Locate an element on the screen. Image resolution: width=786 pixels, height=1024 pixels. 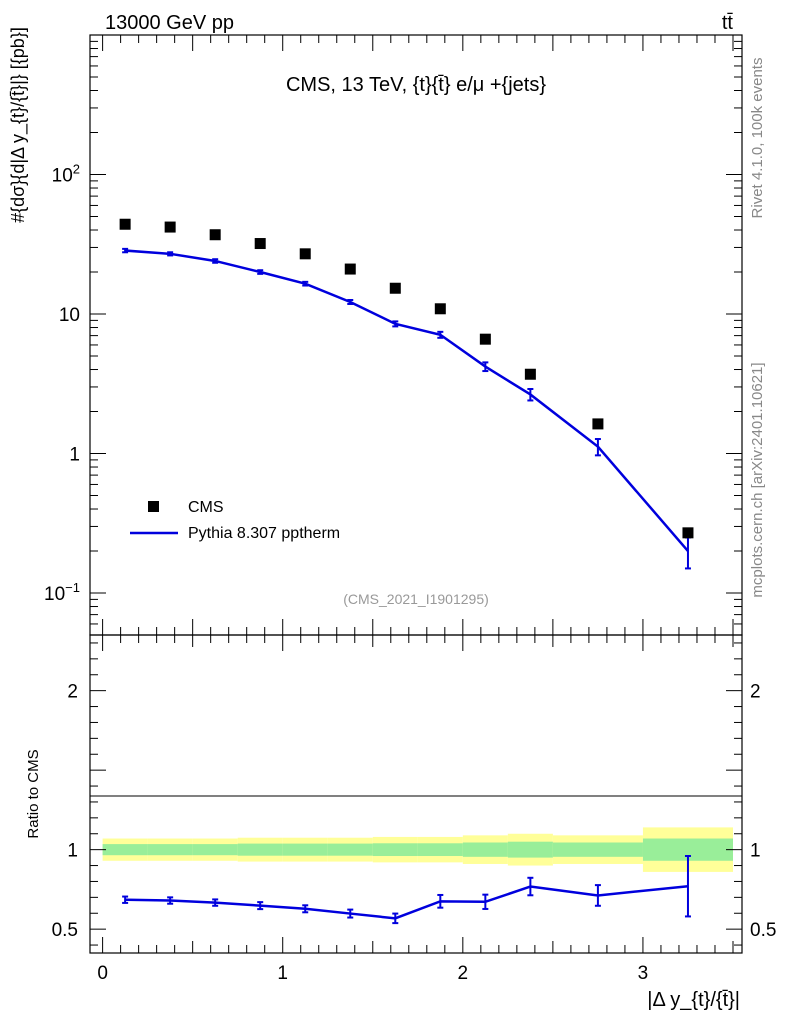
ratio-y-label: Ratio to CMS is located at coordinates (33, 793).